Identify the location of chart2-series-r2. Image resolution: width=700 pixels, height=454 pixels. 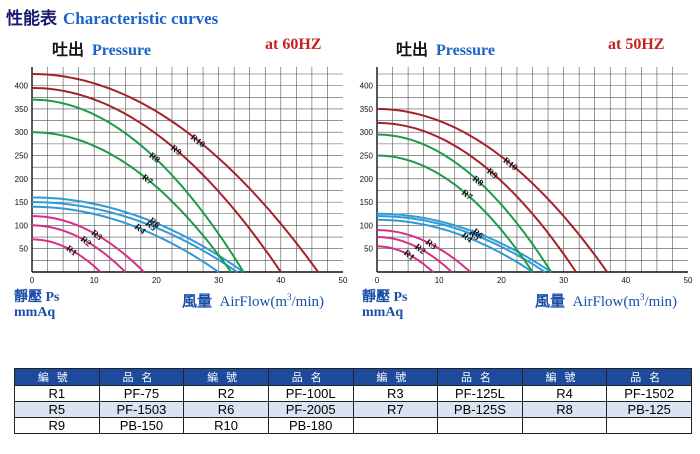
(415, 254).